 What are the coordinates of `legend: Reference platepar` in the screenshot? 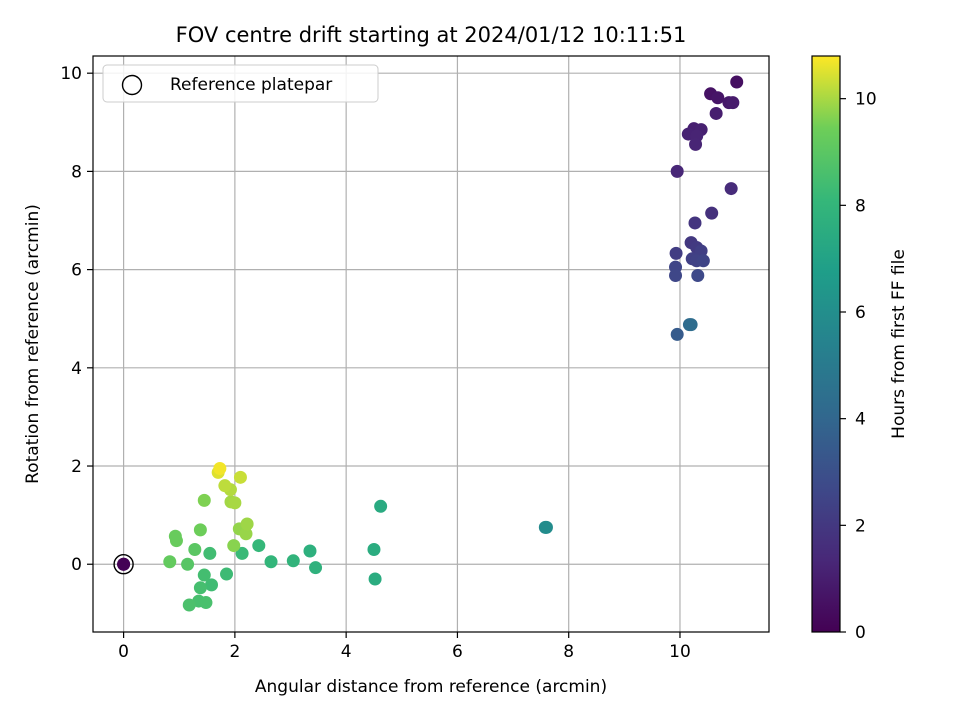 It's located at (240, 83).